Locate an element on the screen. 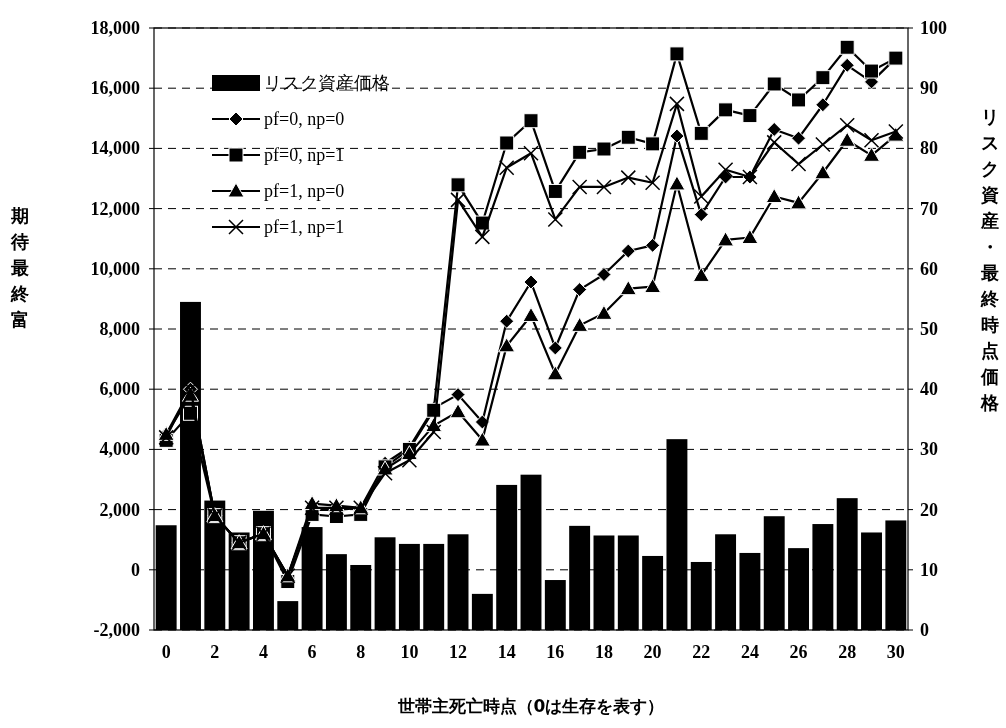  y2-tick-label: 10 is located at coordinates (929, 569).